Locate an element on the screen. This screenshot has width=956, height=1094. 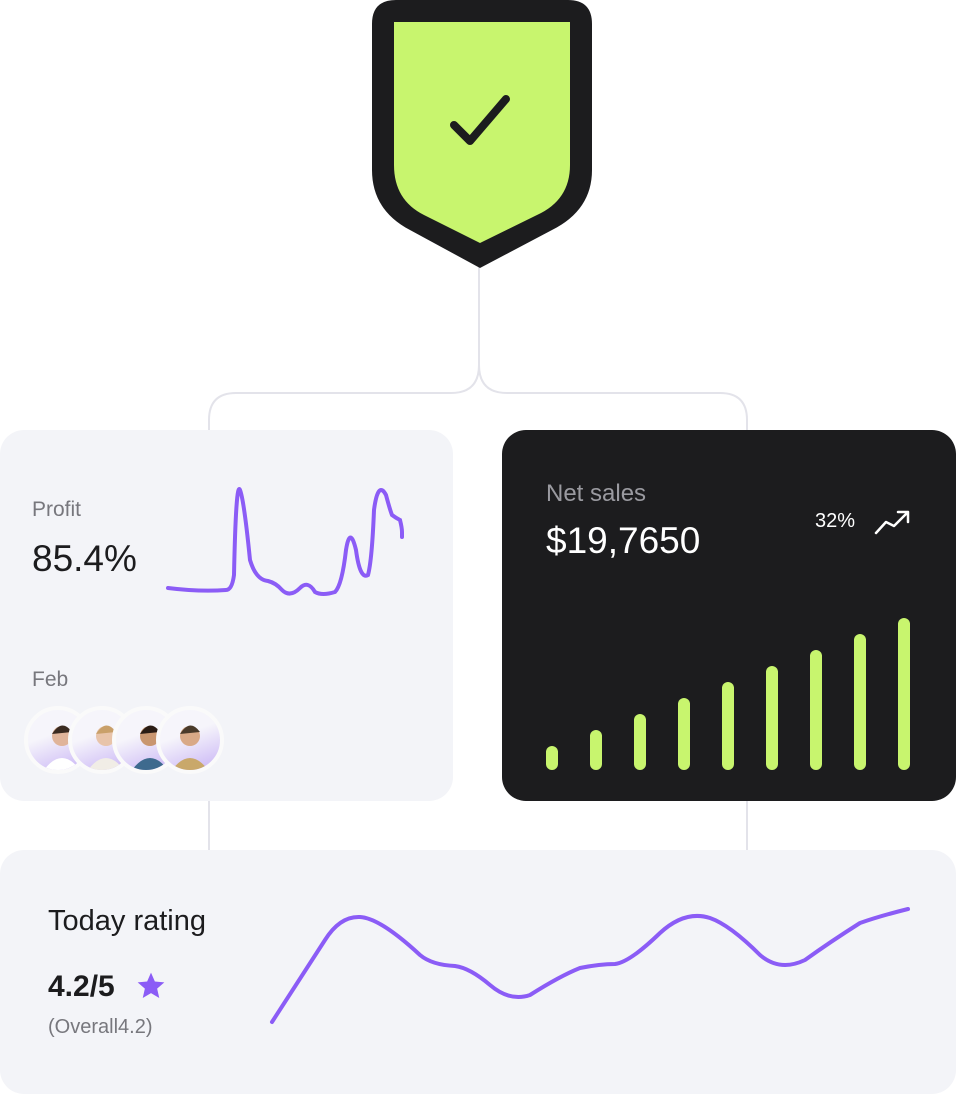
rating-line-chart is located at coordinates (590, 965).